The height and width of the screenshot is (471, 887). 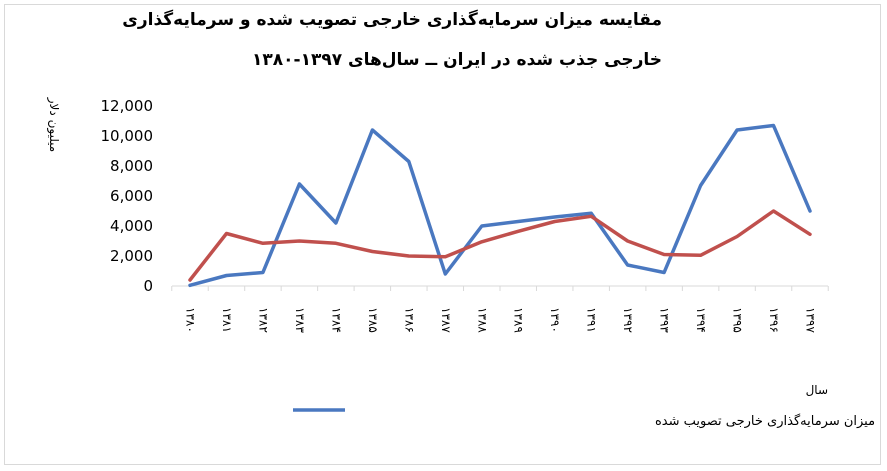 What do you see at coordinates (127, 106) in the screenshot?
I see `y-tick-label: 12,000` at bounding box center [127, 106].